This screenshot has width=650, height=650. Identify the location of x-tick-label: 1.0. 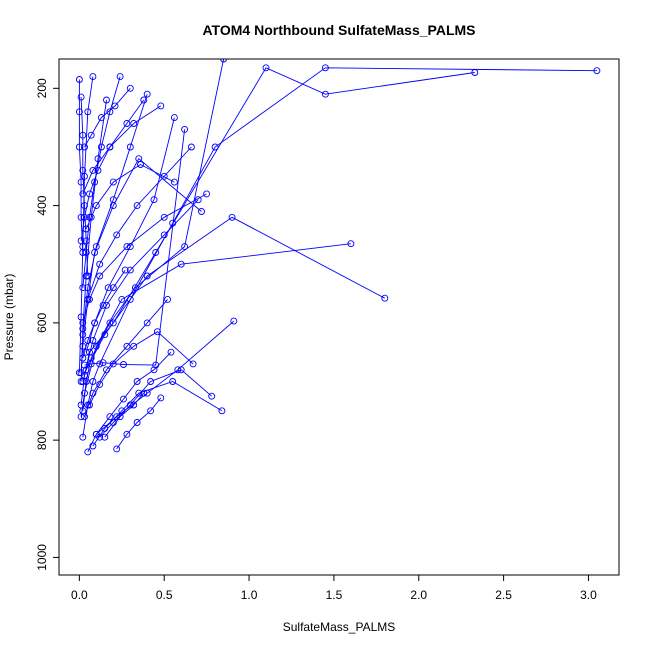
(249, 595).